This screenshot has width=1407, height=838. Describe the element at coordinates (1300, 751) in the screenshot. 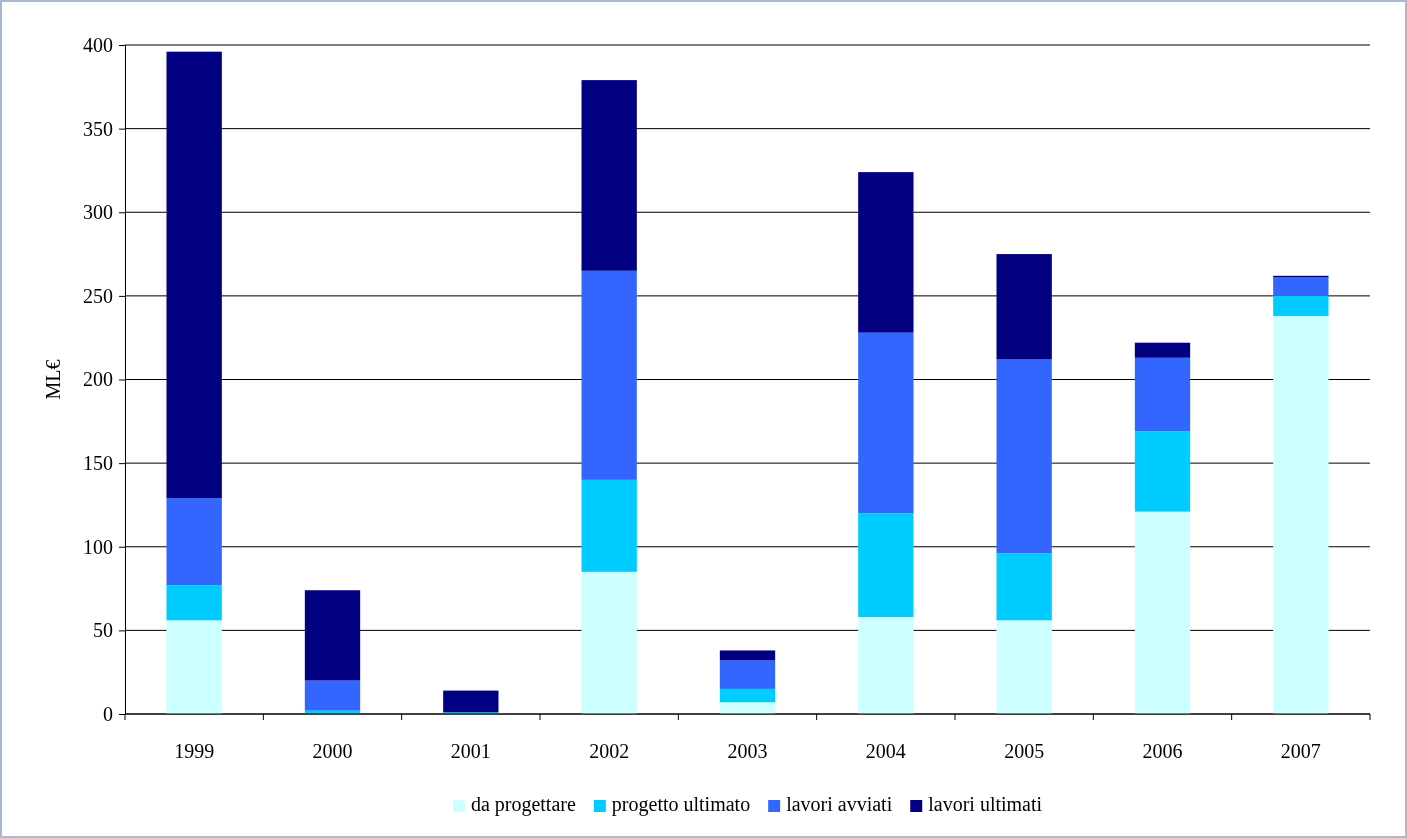

I see `x-tick-label: 2007` at that location.